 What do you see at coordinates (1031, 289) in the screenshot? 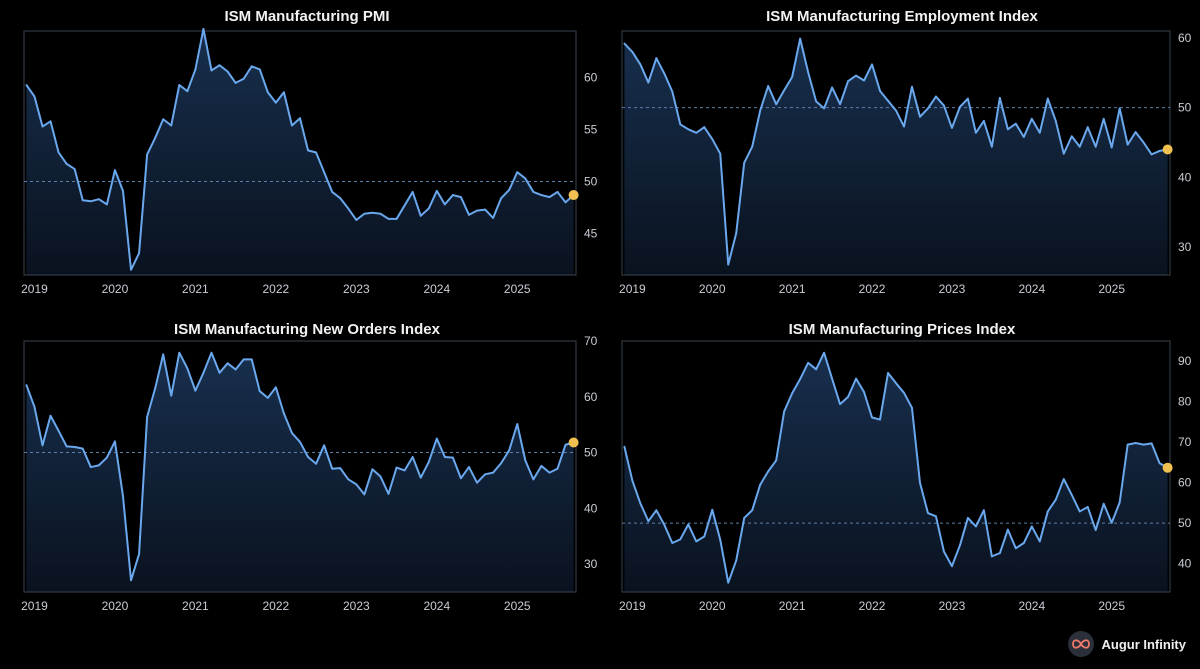
I see `x-tick-label: 2024` at bounding box center [1031, 289].